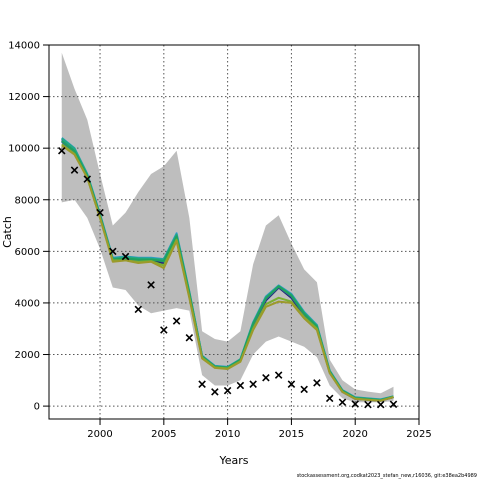 The height and width of the screenshot is (480, 480). I want to click on y-tick-label: 6000, so click(27, 252).